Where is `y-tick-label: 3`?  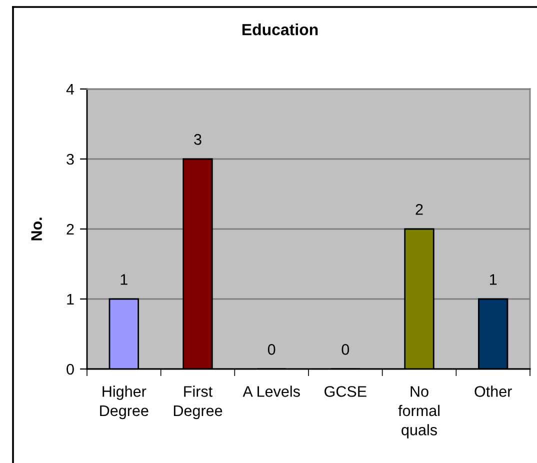 y-tick-label: 3 is located at coordinates (70, 159).